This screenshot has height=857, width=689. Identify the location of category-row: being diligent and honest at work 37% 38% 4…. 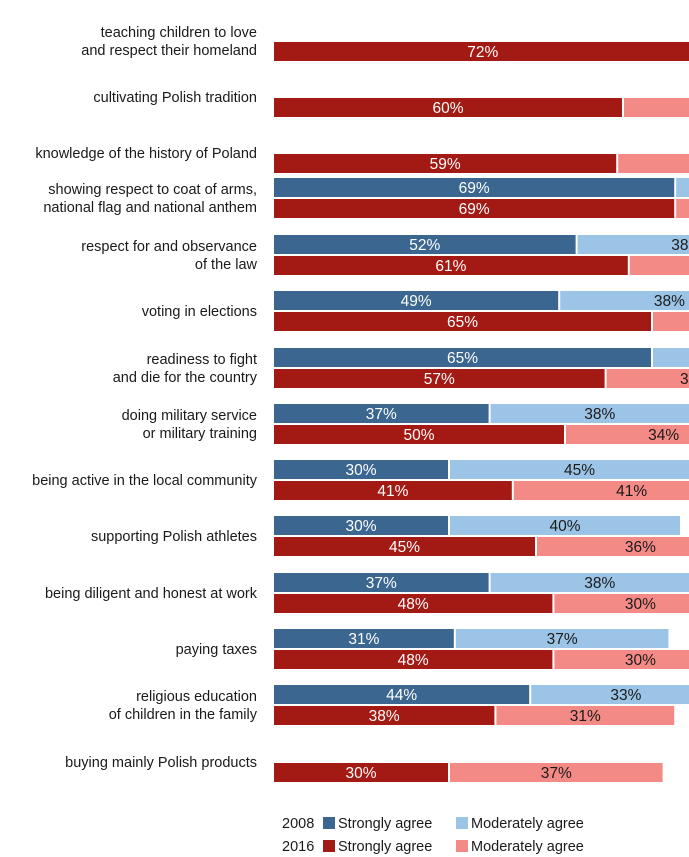
(367, 593).